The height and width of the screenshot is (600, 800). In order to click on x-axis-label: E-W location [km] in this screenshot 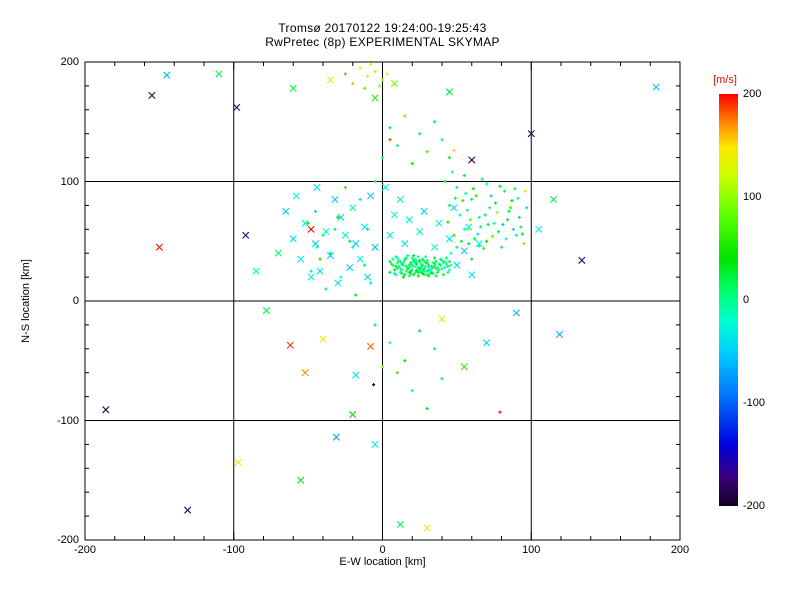, I will do `click(382, 562)`.